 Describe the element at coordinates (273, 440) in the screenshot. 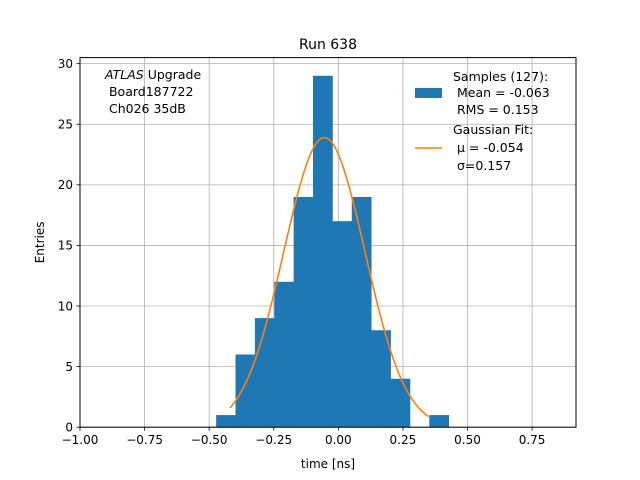

I see `x-tick-label: −0.25` at that location.